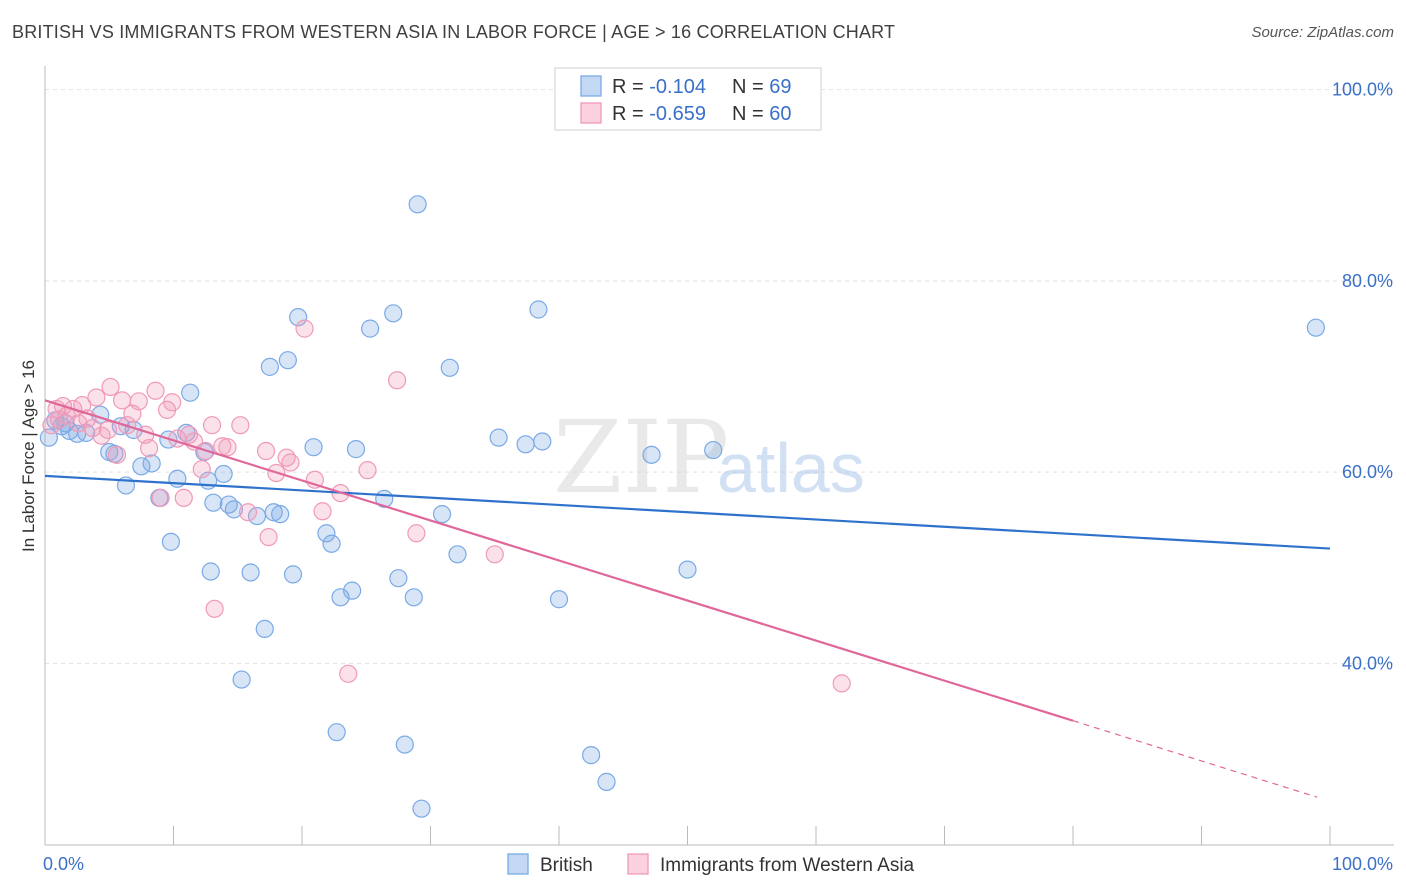 The height and width of the screenshot is (892, 1406). Describe the element at coordinates (1367, 472) in the screenshot. I see `y-tick-label: 60.0%` at that location.